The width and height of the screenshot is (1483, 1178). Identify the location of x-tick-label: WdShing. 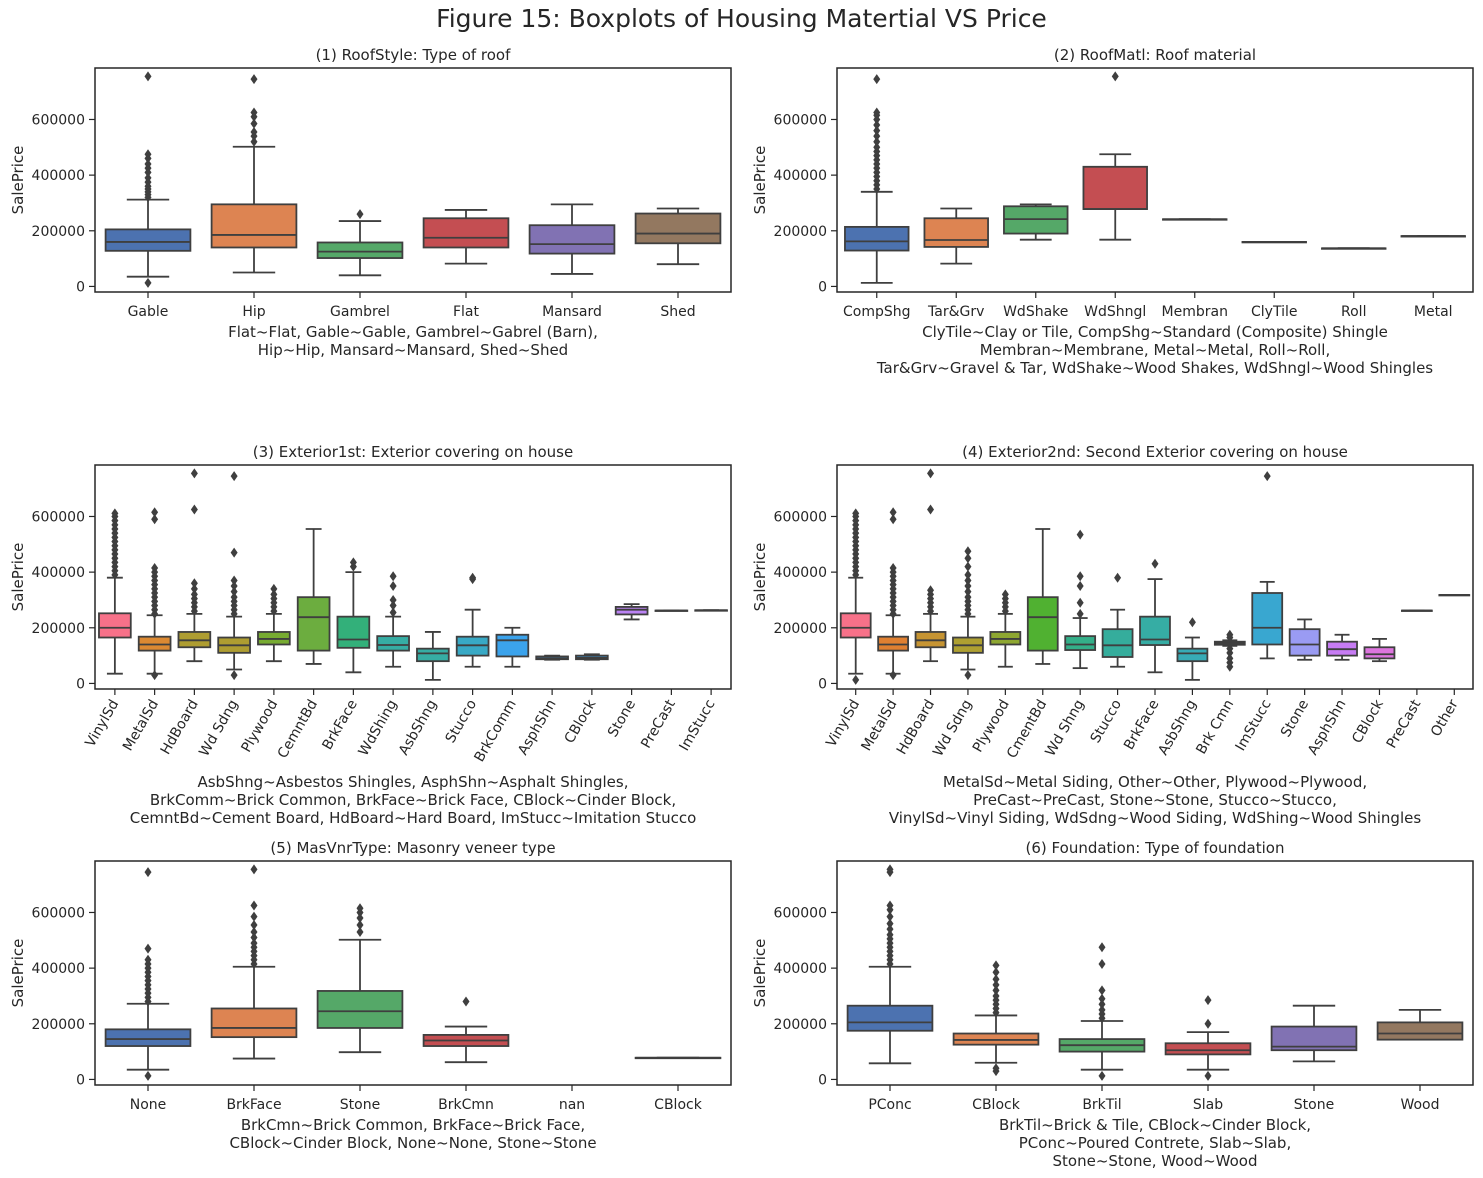
(378, 728).